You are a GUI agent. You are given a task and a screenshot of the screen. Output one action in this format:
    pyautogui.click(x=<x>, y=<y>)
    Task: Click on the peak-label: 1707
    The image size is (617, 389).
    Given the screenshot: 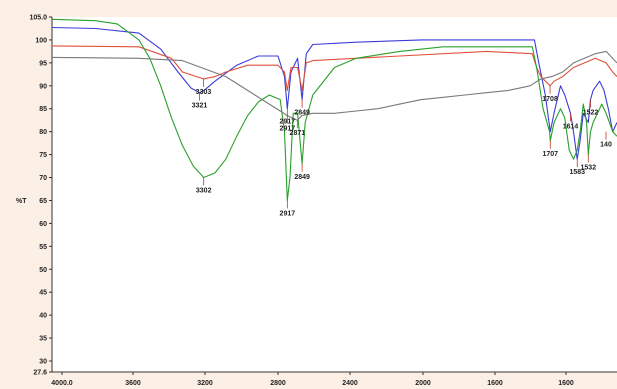 What is the action you would take?
    pyautogui.click(x=550, y=154)
    